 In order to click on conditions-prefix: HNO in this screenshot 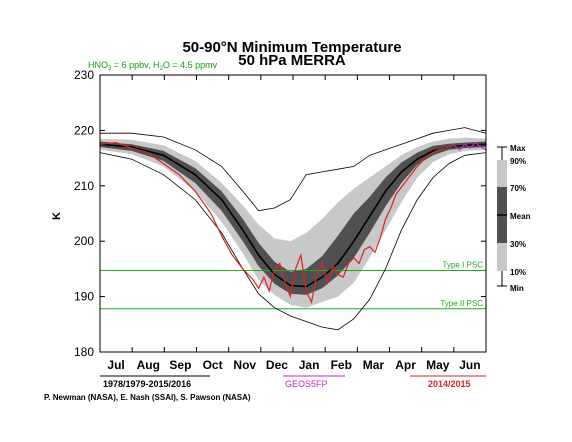, I will do `click(98, 65)`.